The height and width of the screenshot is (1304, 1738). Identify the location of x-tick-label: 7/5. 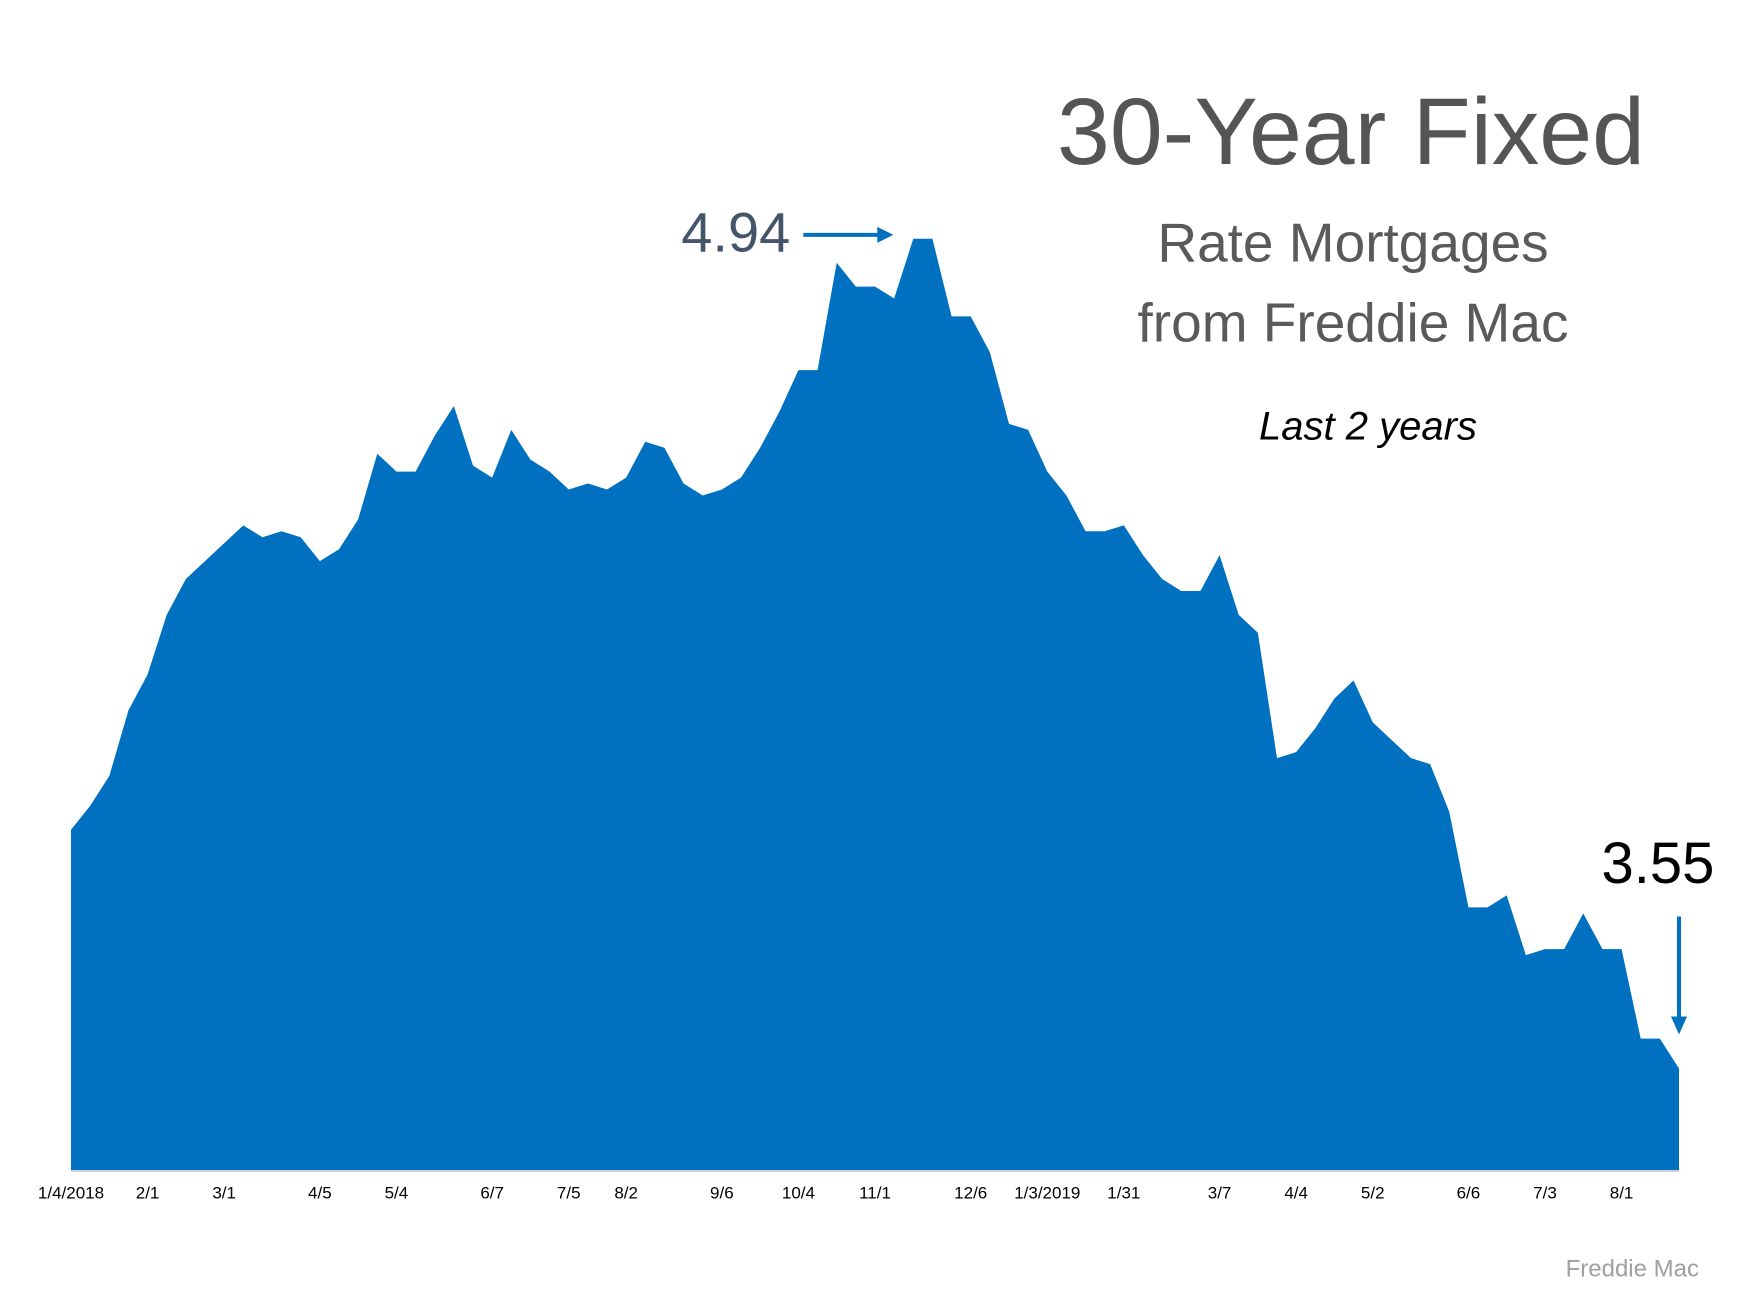
(569, 1192).